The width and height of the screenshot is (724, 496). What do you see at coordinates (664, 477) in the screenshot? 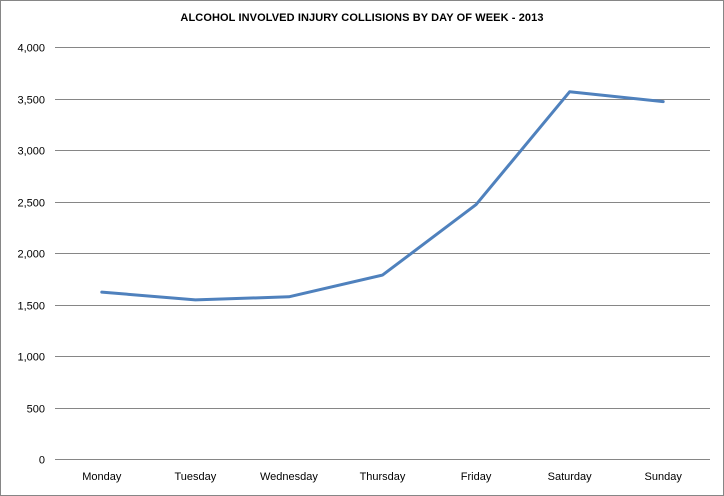
I see `x-tick-label: Sunday` at bounding box center [664, 477].